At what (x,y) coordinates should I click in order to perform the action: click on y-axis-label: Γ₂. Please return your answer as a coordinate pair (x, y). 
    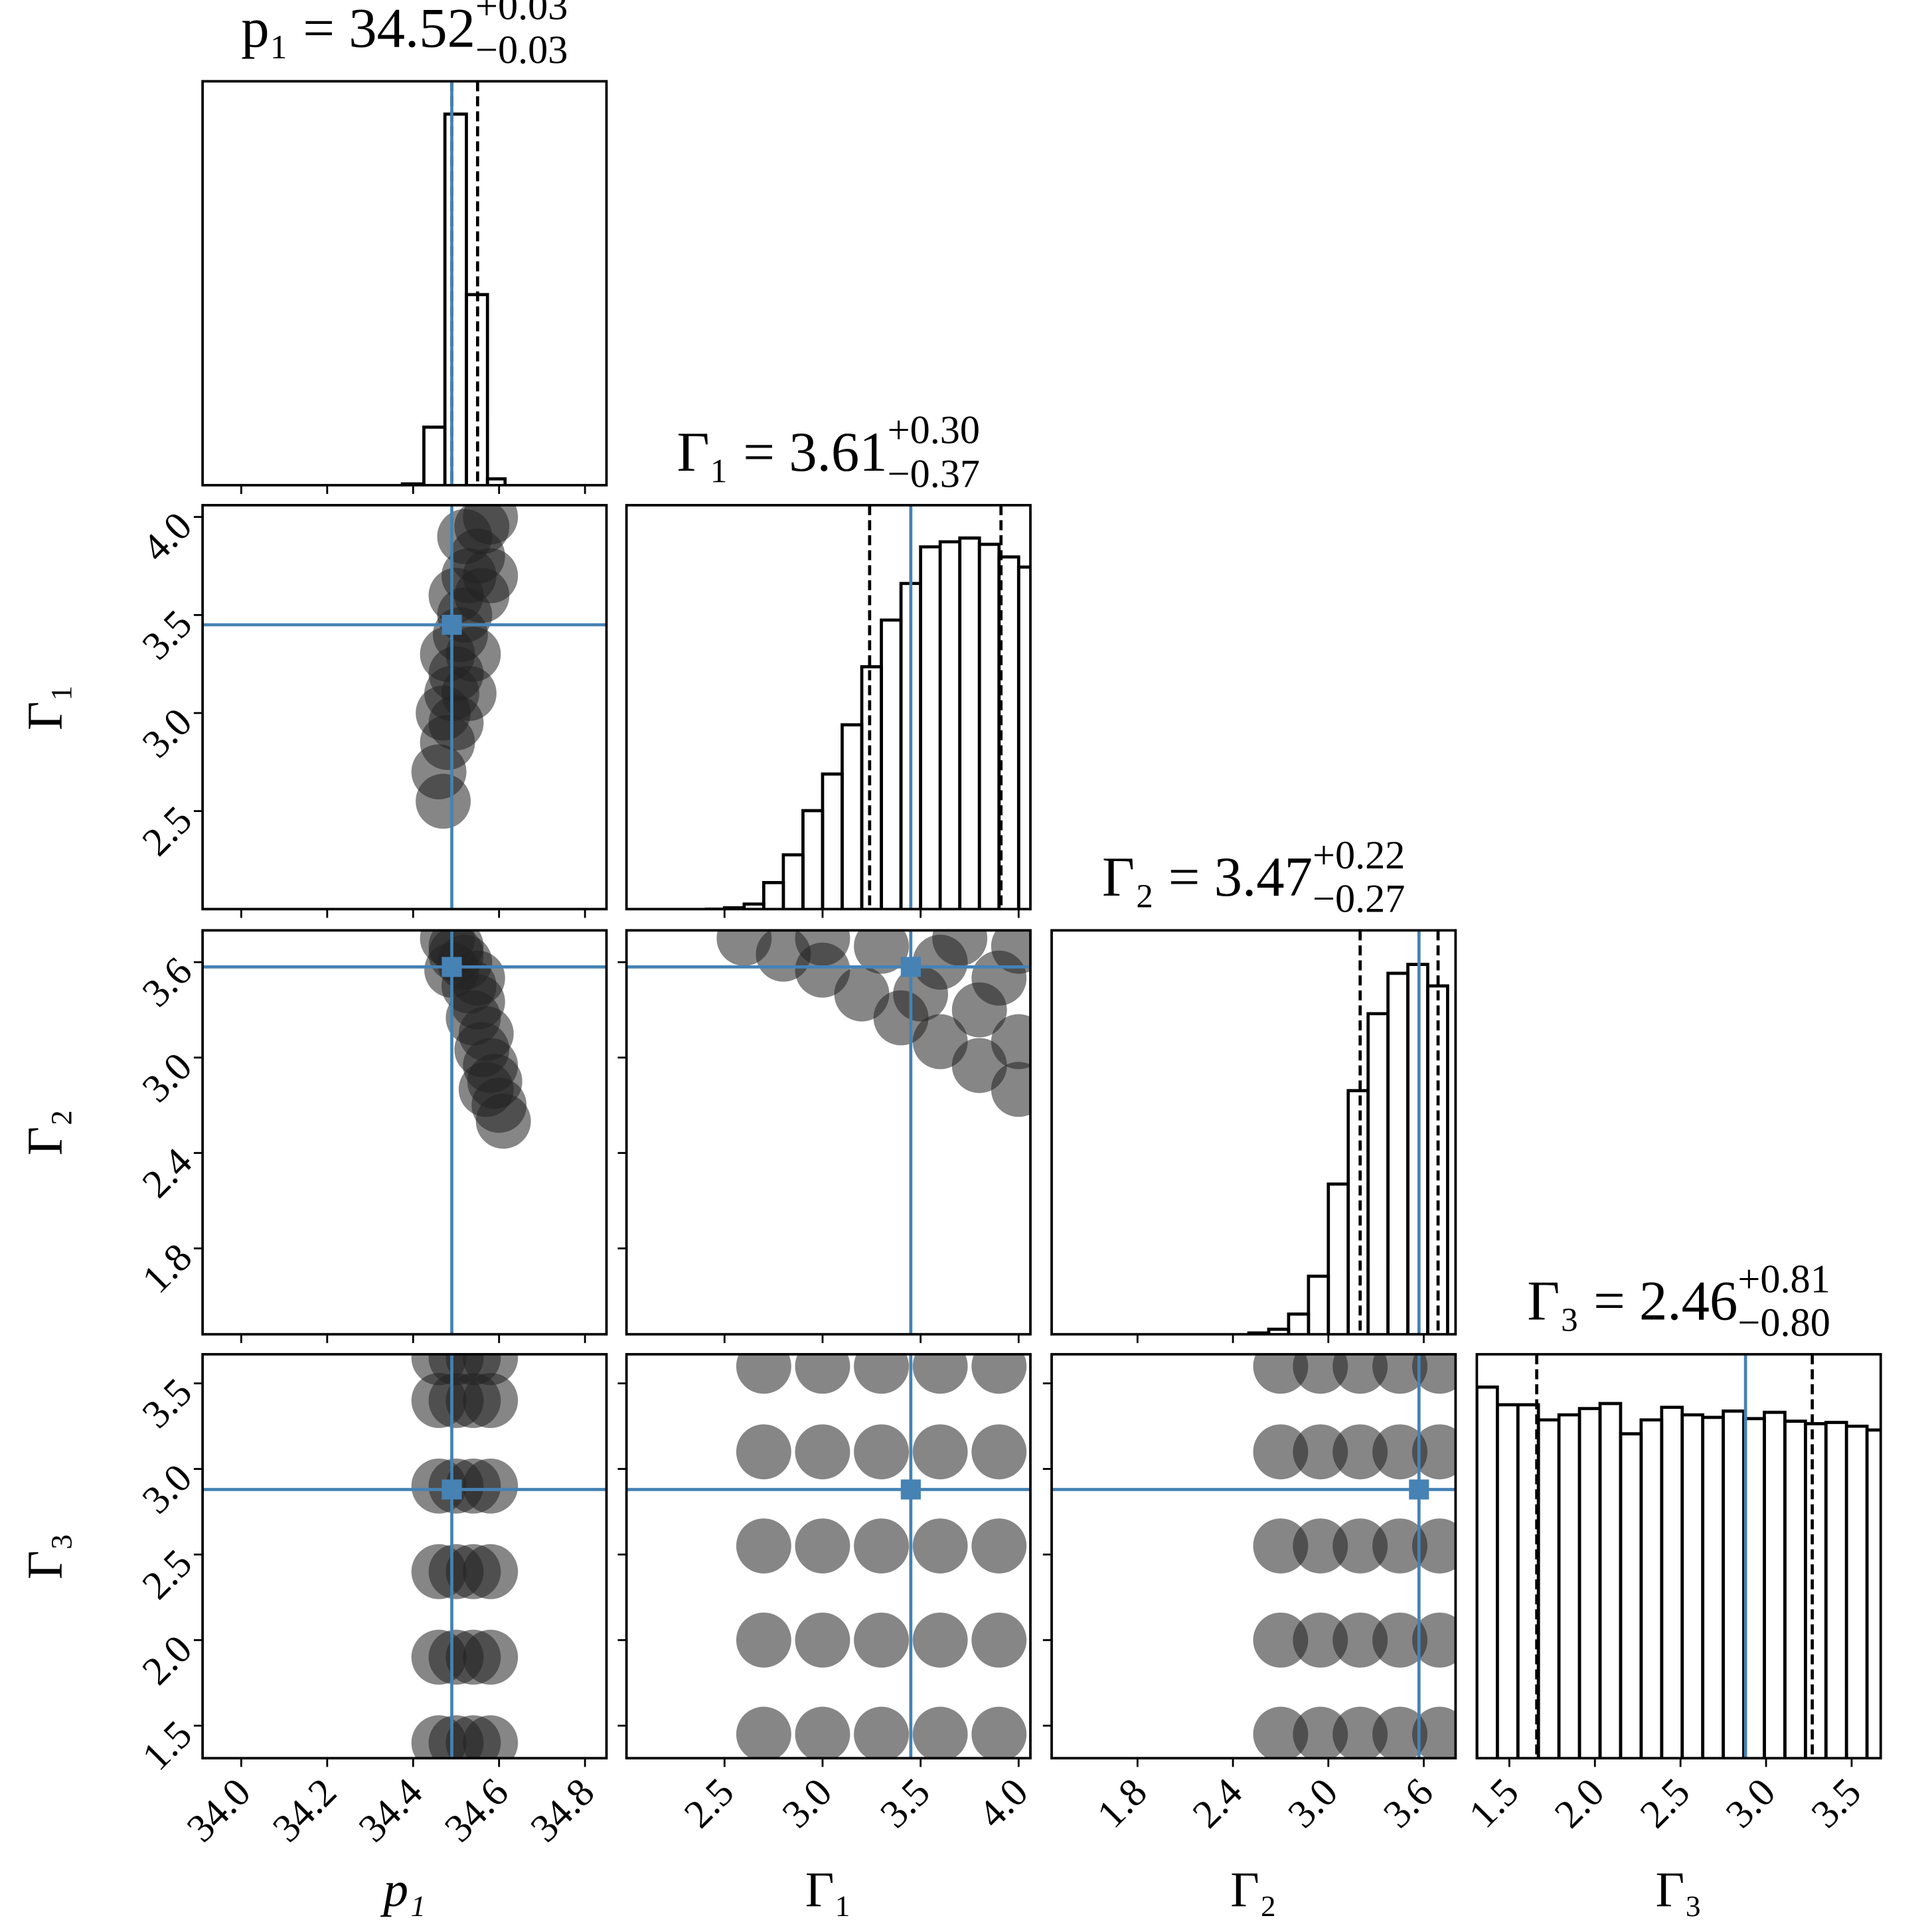
    Looking at the image, I should click on (45, 1132).